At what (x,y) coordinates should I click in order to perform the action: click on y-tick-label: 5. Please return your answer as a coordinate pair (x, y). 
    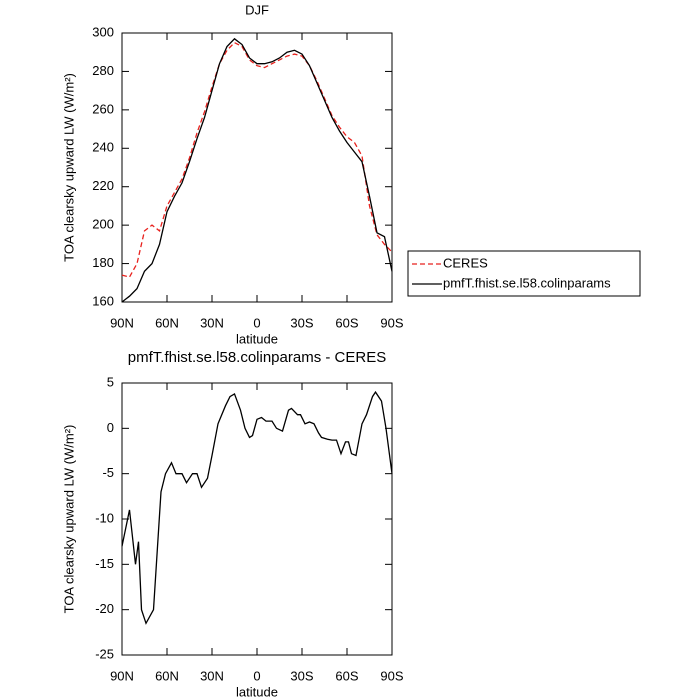
    Looking at the image, I should click on (110, 381).